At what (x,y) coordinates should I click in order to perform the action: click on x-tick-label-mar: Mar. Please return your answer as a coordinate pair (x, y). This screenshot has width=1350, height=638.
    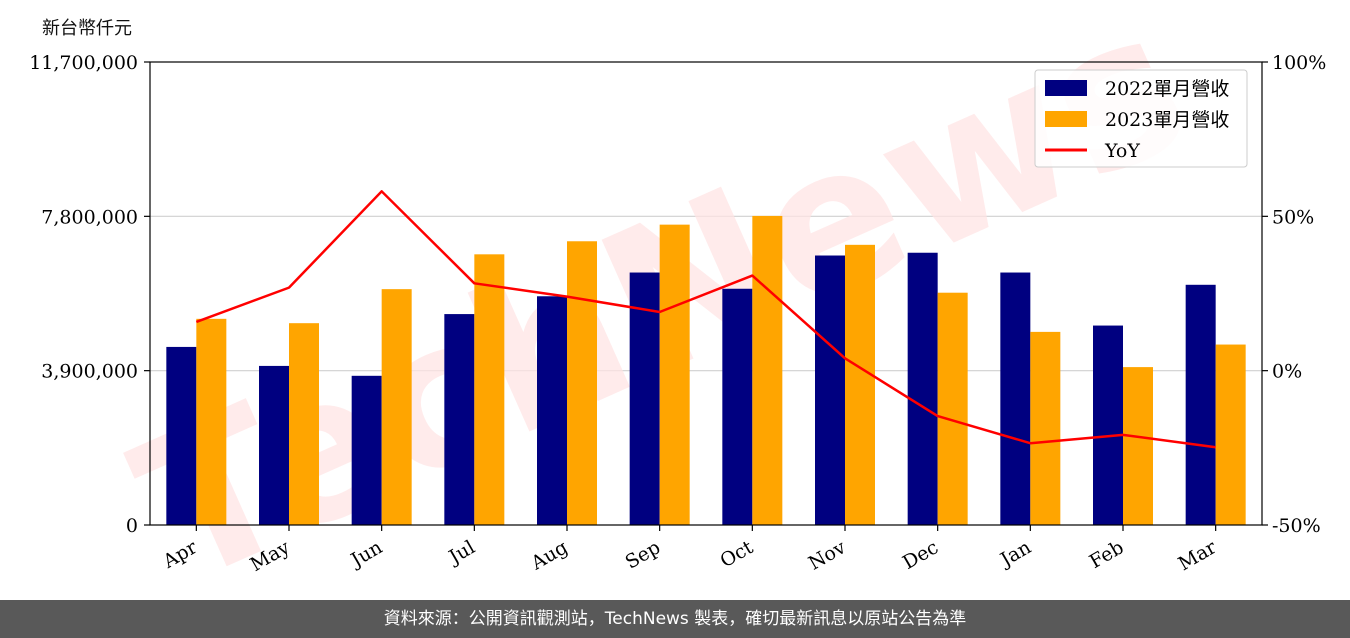
    Looking at the image, I should click on (1198, 555).